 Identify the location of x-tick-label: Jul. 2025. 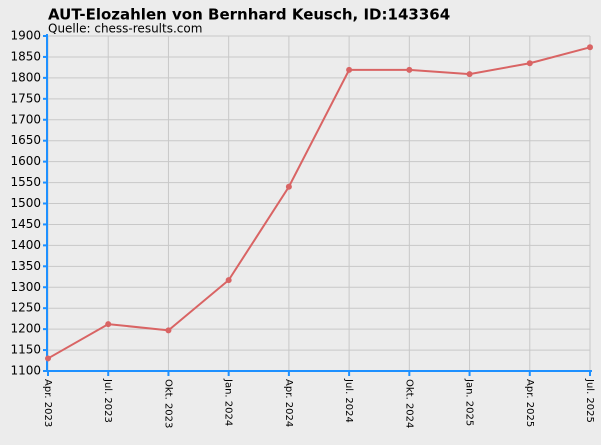
(589, 400).